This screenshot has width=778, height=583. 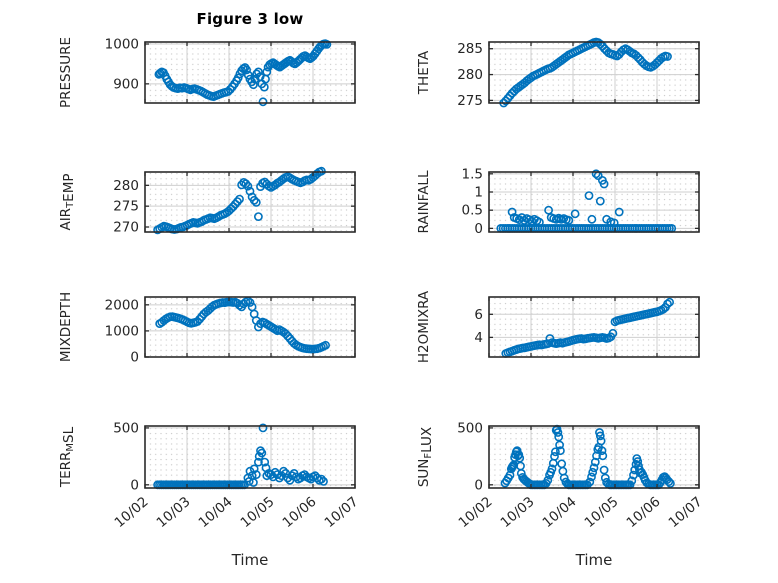 I want to click on subplot-air-temp: 270 275 280 AIRTEMP, so click(x=207, y=201).